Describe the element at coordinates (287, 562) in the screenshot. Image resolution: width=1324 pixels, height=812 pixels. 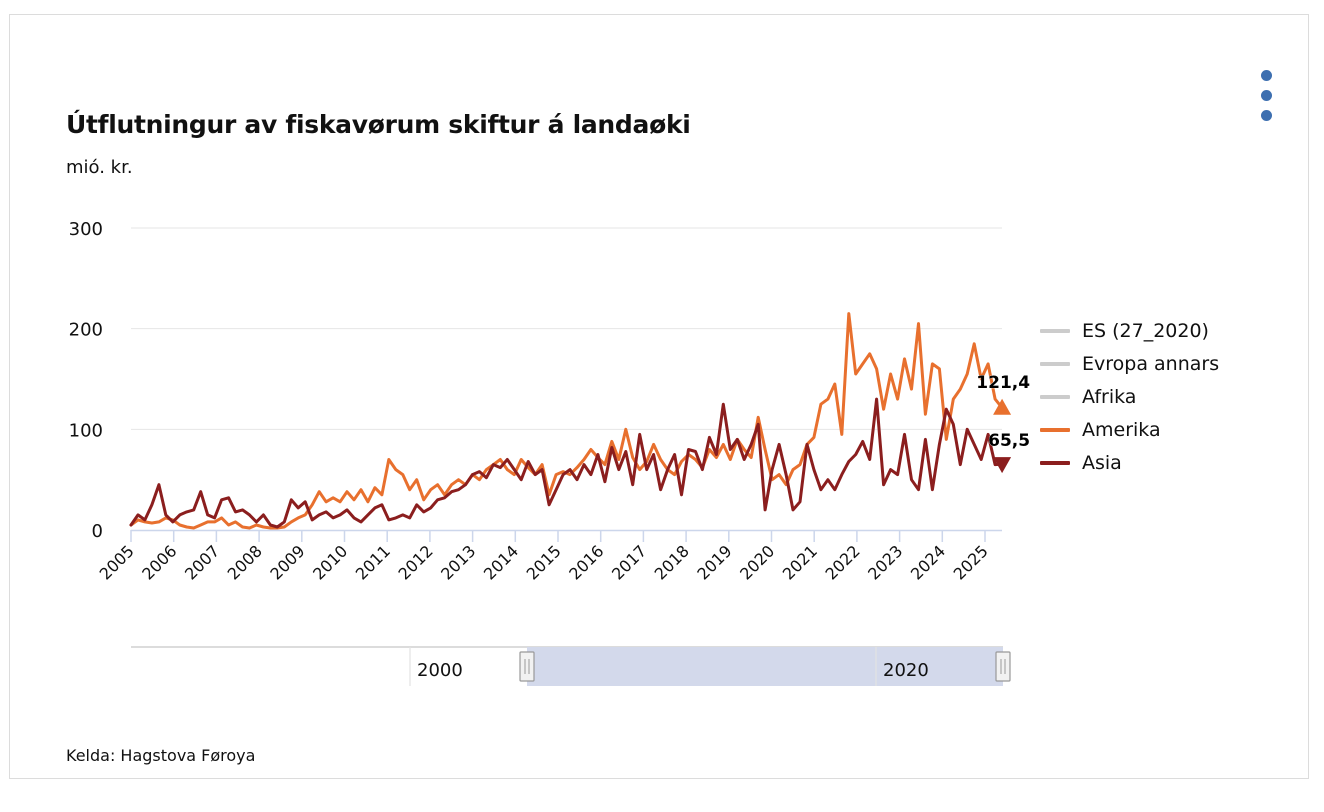
I see `x-tick-label: 2009` at that location.